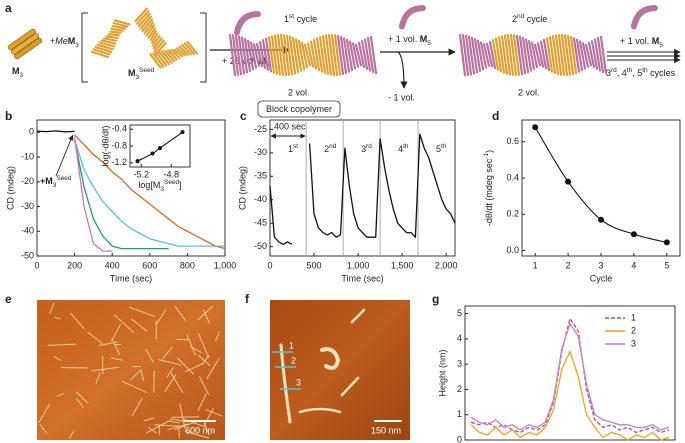 The image size is (685, 443). What do you see at coordinates (459, 338) in the screenshot?
I see `y-tick-label: 4` at bounding box center [459, 338].